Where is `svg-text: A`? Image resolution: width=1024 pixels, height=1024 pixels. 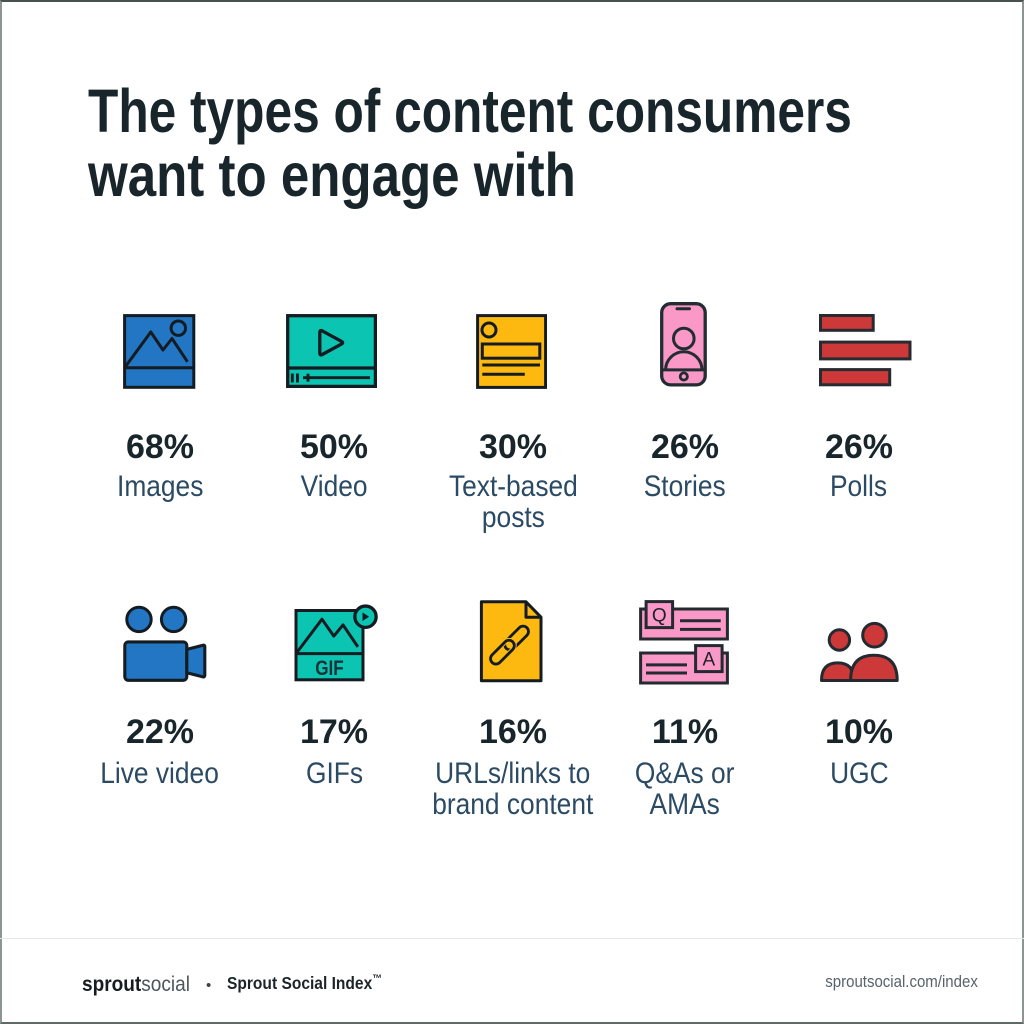
svg-text: A is located at coordinates (708, 659).